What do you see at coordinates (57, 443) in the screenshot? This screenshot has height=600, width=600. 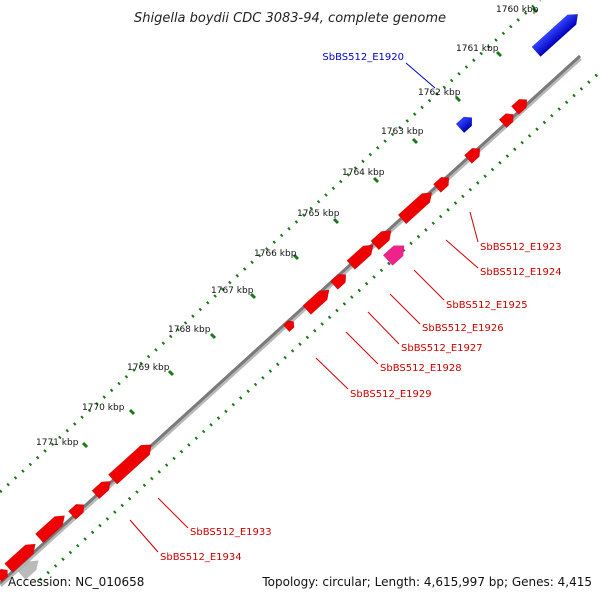 I see `kbp-label: 1771 kbp` at bounding box center [57, 443].